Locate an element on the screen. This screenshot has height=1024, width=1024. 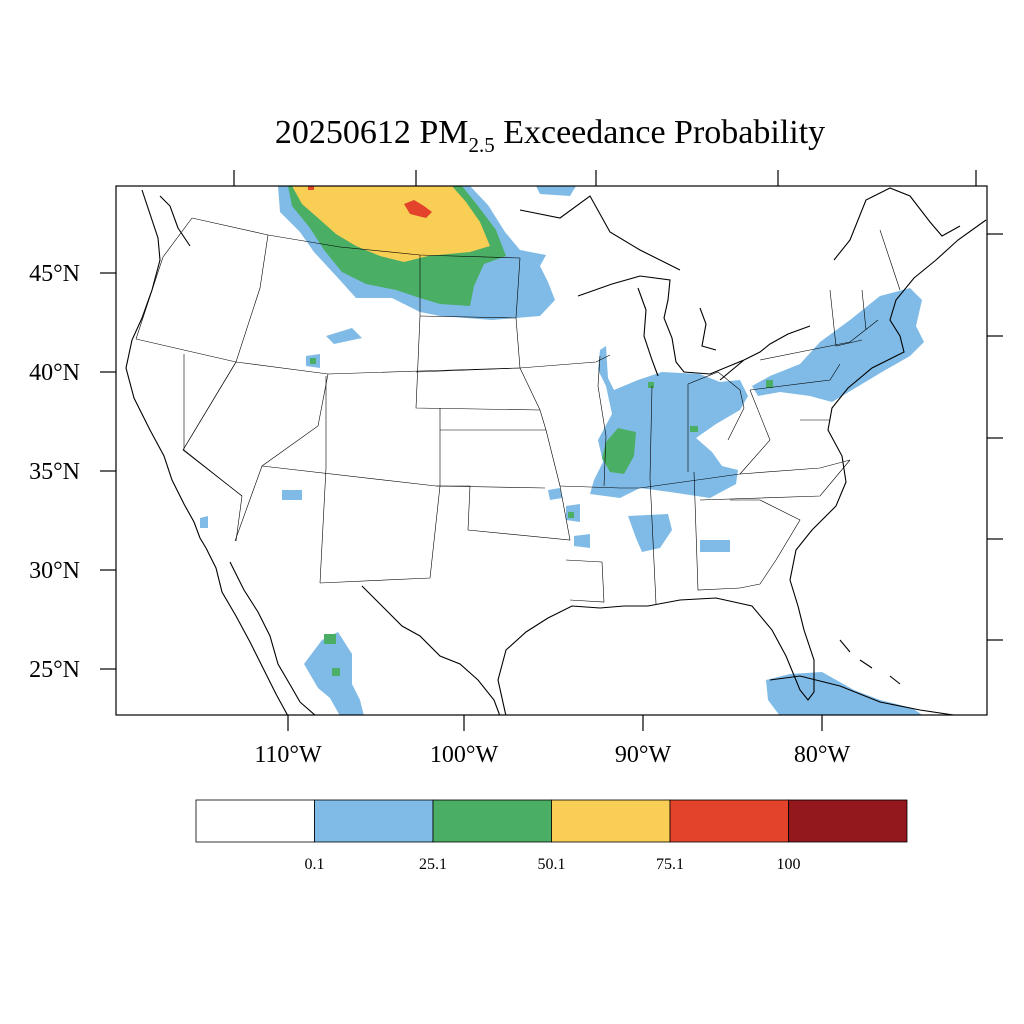
field-moderate-pa is located at coordinates (769, 384).